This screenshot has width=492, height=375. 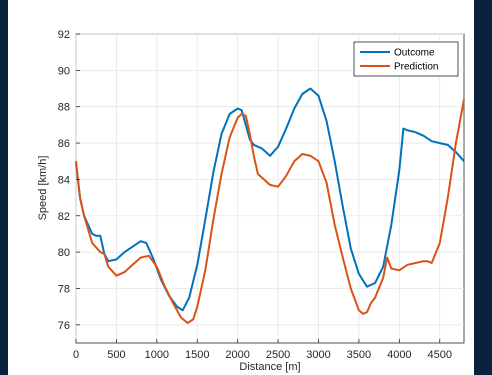 I want to click on x-tick-label: 2500, so click(x=278, y=355).